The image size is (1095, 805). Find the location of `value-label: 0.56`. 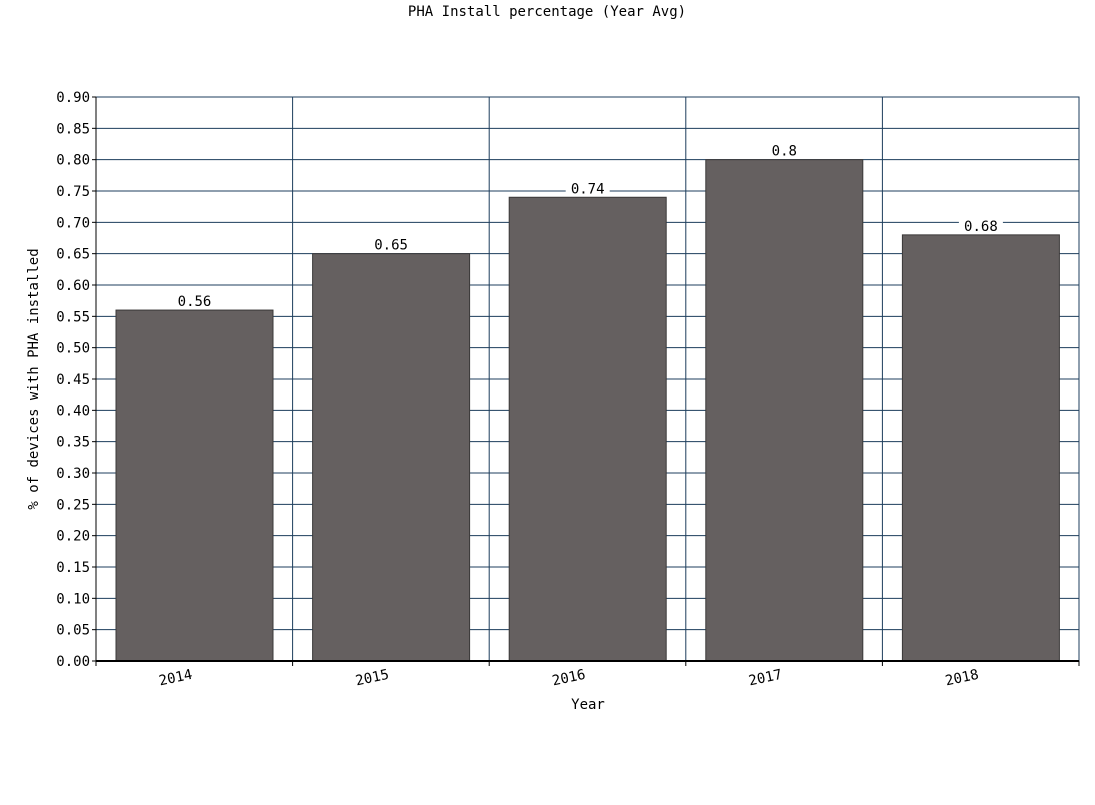

value-label: 0.56 is located at coordinates (195, 302).